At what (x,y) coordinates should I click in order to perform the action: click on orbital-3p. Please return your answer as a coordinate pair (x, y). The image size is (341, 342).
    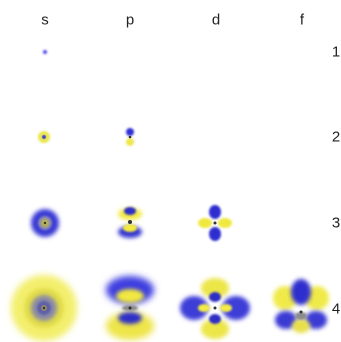
    Looking at the image, I should click on (130, 222).